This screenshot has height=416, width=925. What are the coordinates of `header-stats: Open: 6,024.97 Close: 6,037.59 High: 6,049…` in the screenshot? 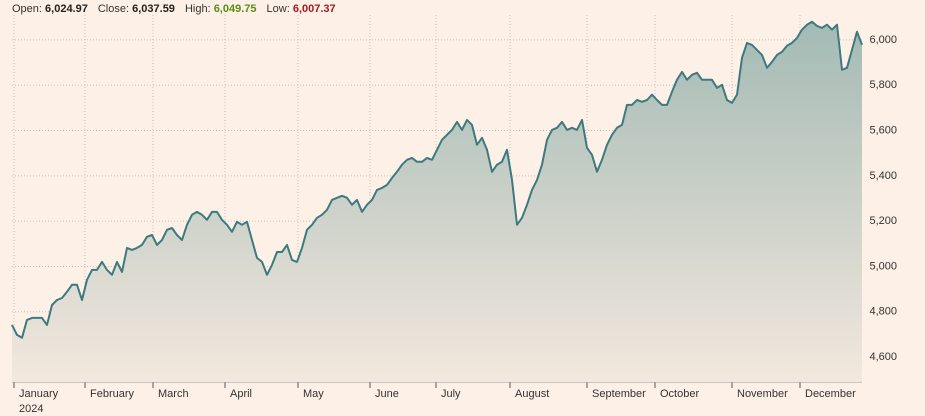 It's located at (179, 9).